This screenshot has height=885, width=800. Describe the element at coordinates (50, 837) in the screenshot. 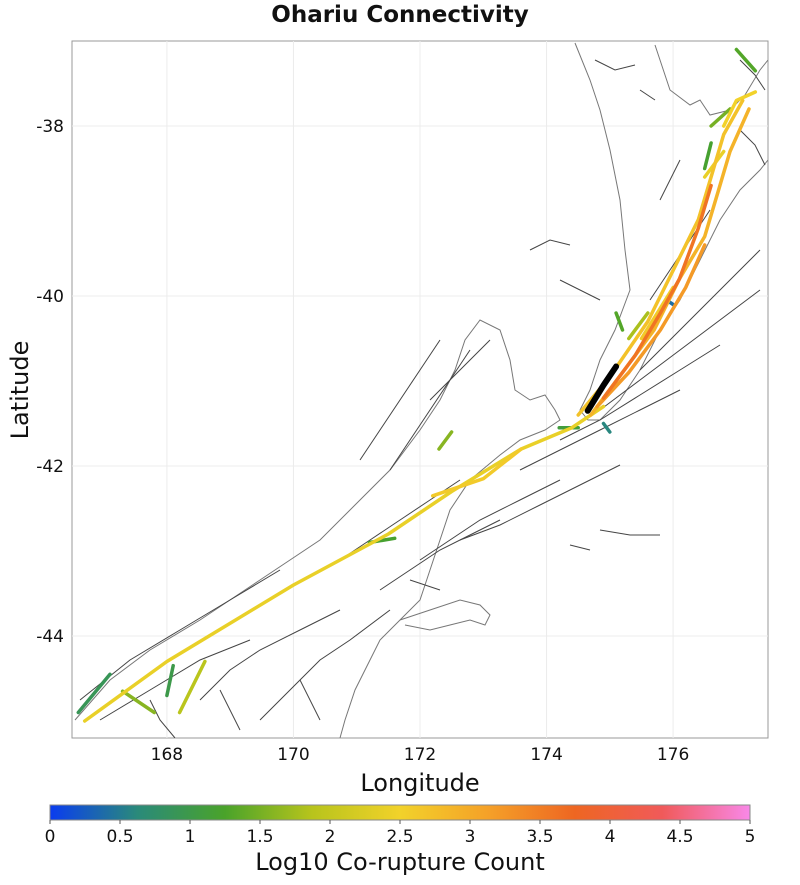

I see `colorbar-tick-label: 0` at that location.